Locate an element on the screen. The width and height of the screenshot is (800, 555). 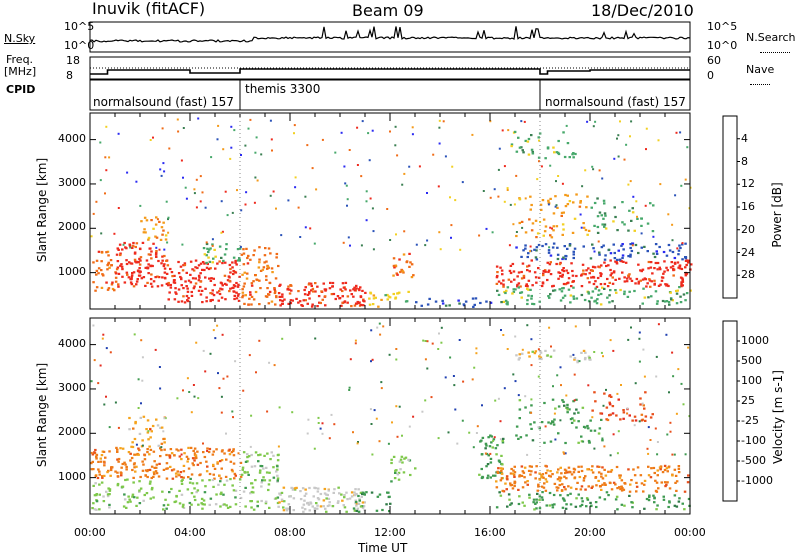
x-tick-label: 00:00 is located at coordinates (90, 532).